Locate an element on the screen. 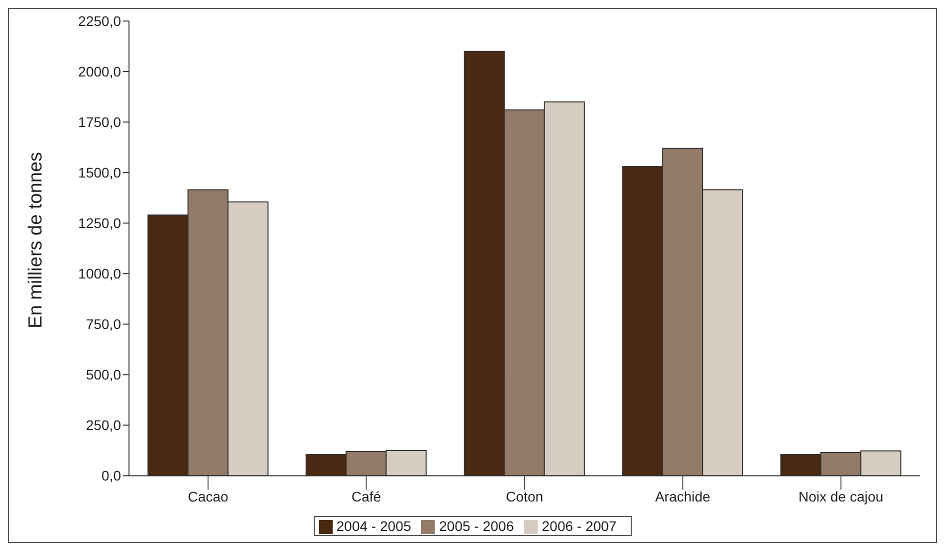 This screenshot has width=945, height=551. y-tick-label: 1250,0 is located at coordinates (100, 223).